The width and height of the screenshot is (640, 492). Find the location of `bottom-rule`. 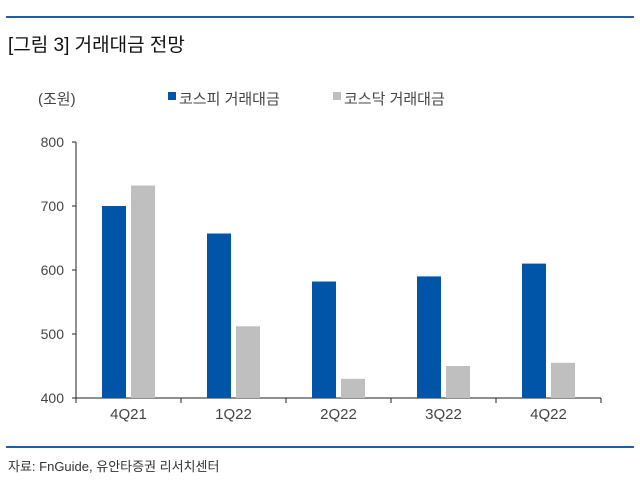

bottom-rule is located at coordinates (320, 447).